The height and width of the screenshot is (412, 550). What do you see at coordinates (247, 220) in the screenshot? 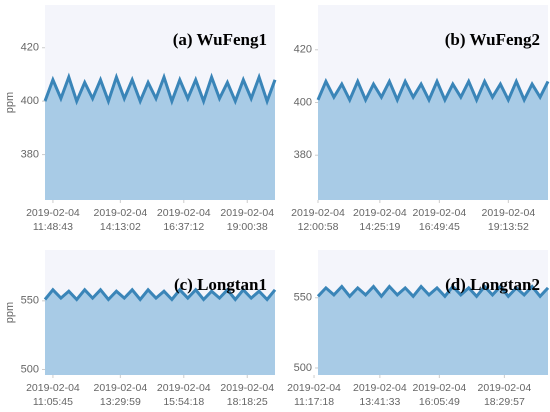
I see `x-tick-label: 2019-02-04 19:00:38` at bounding box center [247, 220].